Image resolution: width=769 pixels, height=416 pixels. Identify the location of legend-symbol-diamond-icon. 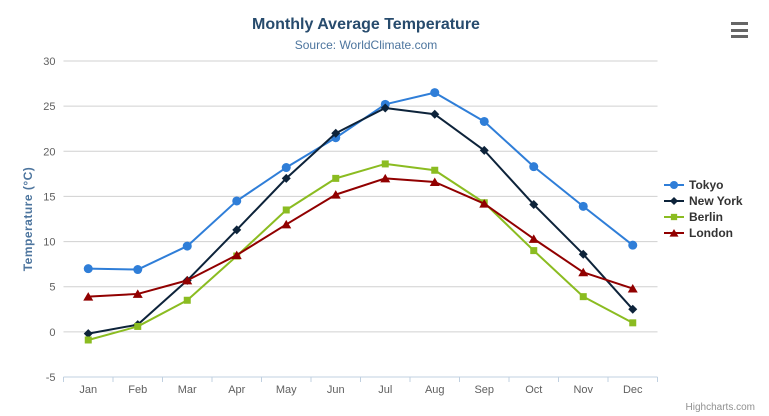
(674, 201).